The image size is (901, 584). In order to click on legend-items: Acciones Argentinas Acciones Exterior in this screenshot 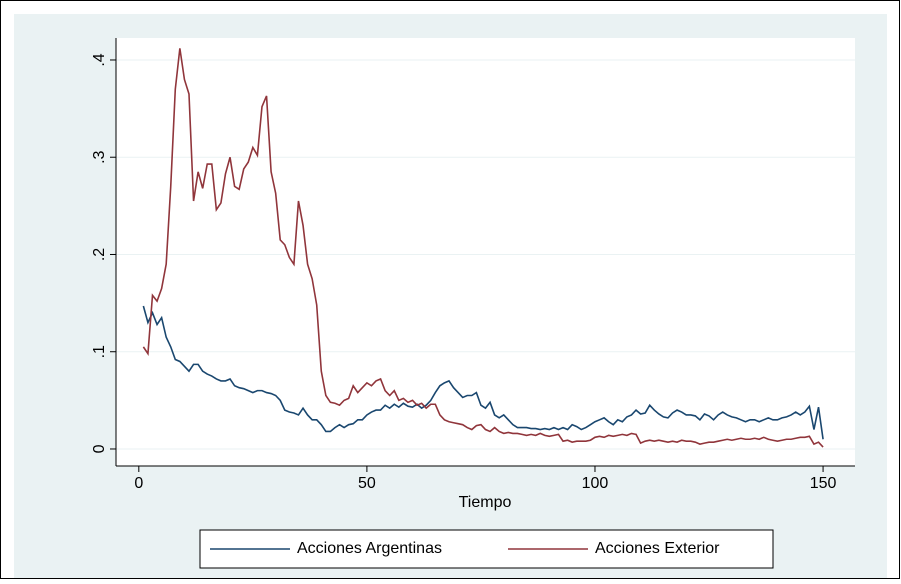, I will do `click(465, 548)`.